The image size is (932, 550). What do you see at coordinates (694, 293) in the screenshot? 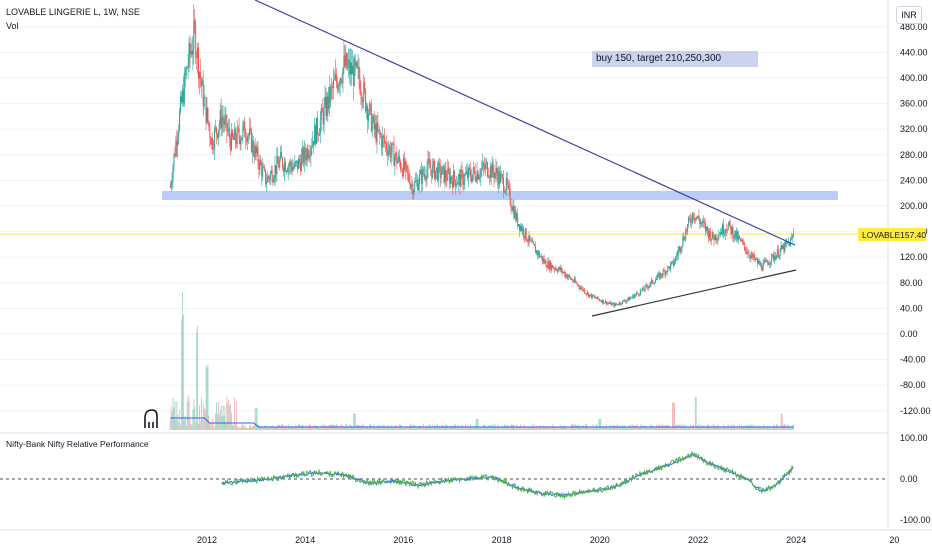
I see `ascending-trendline` at bounding box center [694, 293].